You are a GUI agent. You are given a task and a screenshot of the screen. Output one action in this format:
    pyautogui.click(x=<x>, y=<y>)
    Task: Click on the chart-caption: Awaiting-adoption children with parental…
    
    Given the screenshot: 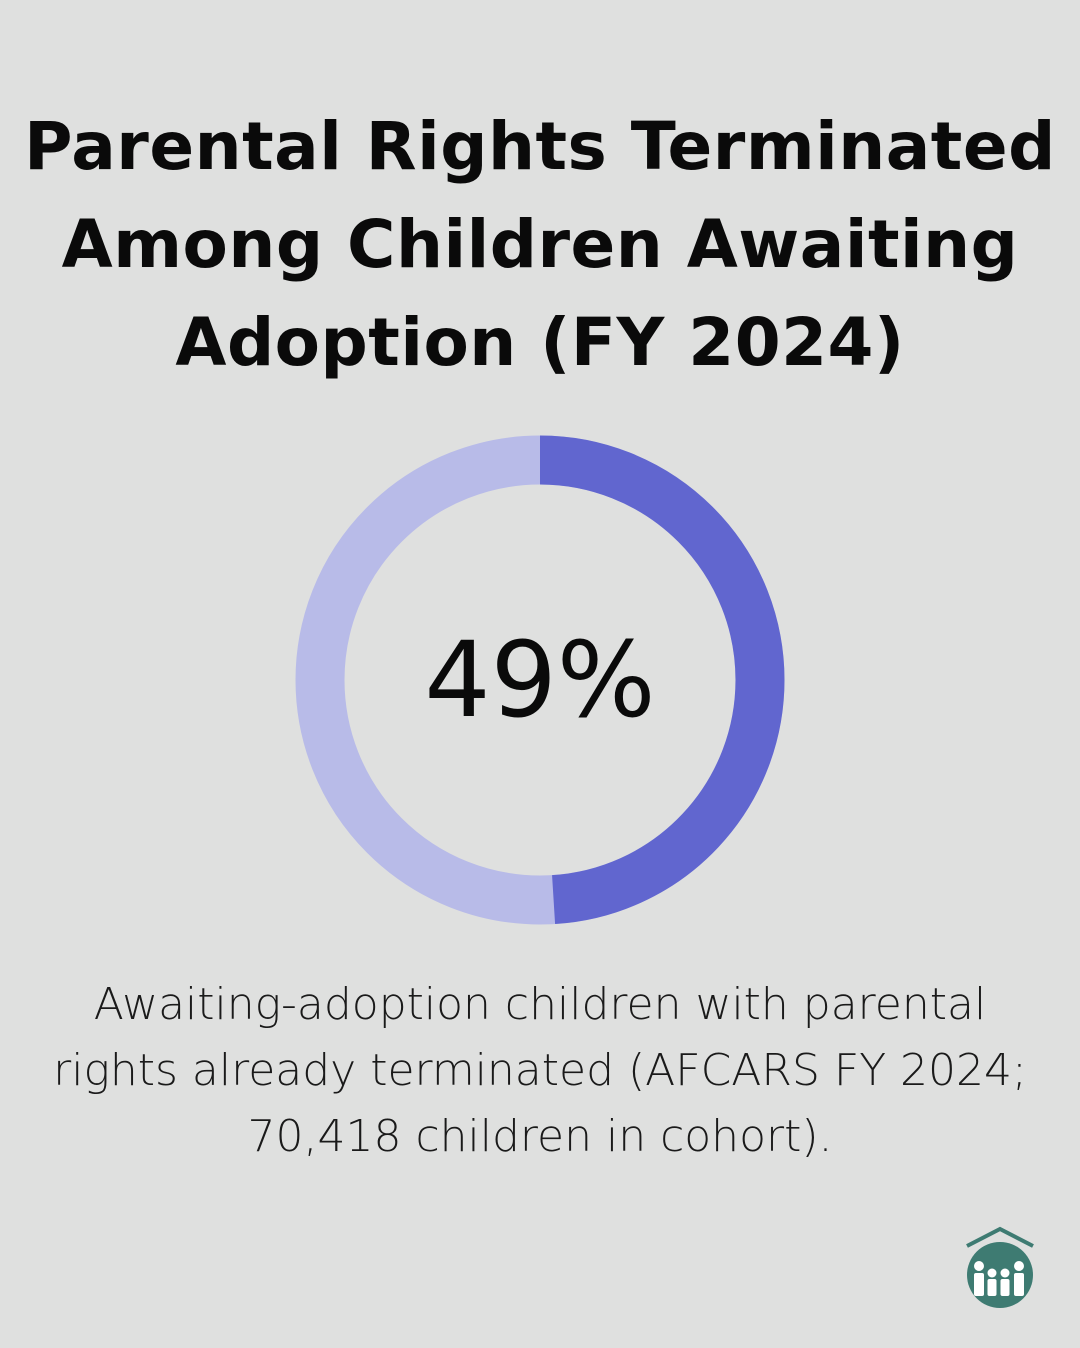 What is the action you would take?
    pyautogui.click(x=540, y=1070)
    